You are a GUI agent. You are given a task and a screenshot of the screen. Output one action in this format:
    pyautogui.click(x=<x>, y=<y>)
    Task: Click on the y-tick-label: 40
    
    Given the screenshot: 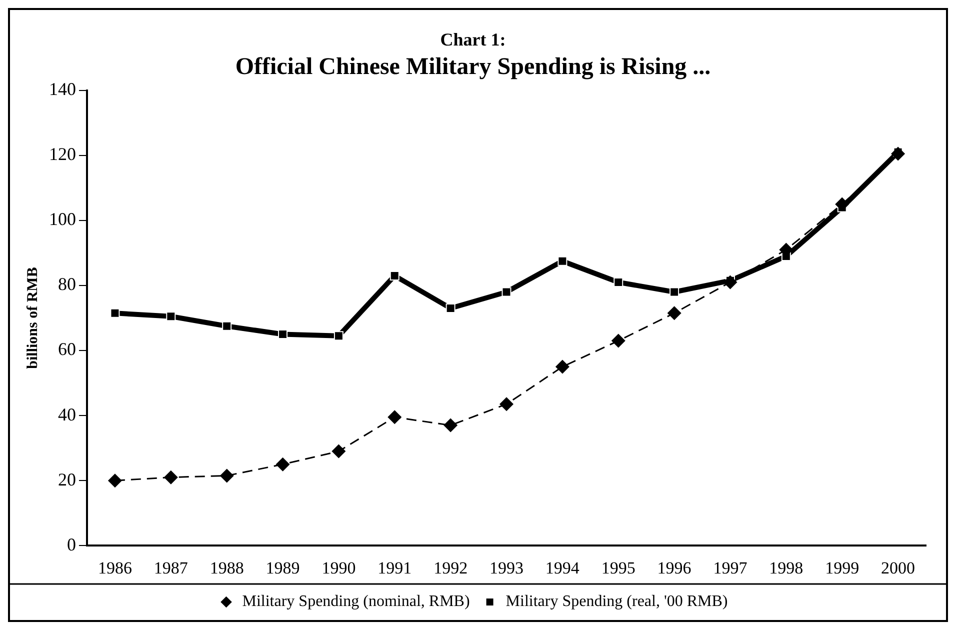 What is the action you would take?
    pyautogui.click(x=67, y=414)
    